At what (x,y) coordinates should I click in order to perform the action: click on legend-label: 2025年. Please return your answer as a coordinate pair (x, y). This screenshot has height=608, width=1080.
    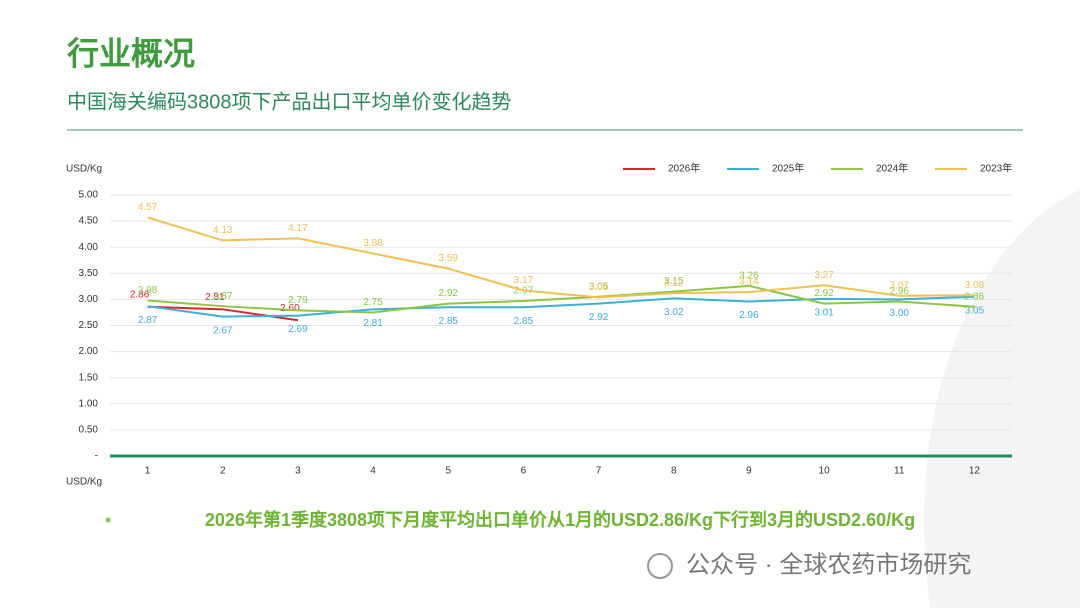
    Looking at the image, I should click on (788, 168).